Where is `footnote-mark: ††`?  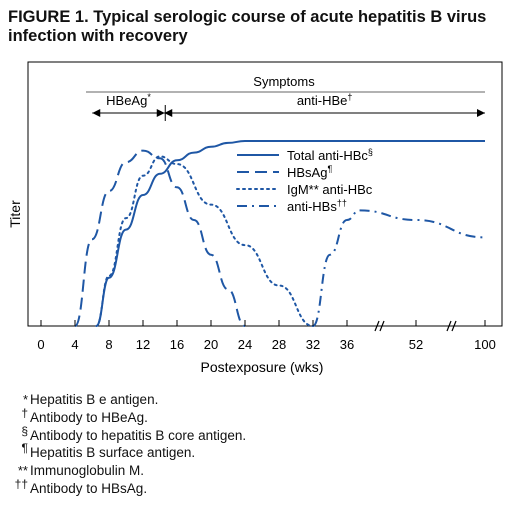
footnote-mark: †† is located at coordinates (21, 483).